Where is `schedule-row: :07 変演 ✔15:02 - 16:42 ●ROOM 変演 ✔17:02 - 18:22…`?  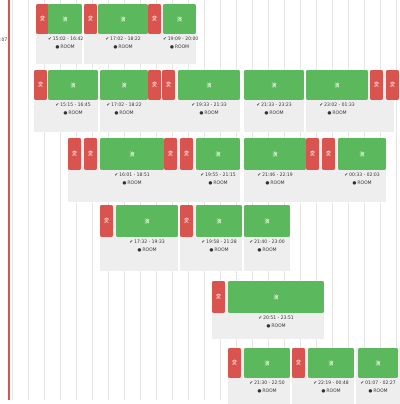
schedule-row: :07 変演 ✔15:02 - 16:42 ●ROOM 変演 ✔17:02 - 18:22… is located at coordinates (200, 34).